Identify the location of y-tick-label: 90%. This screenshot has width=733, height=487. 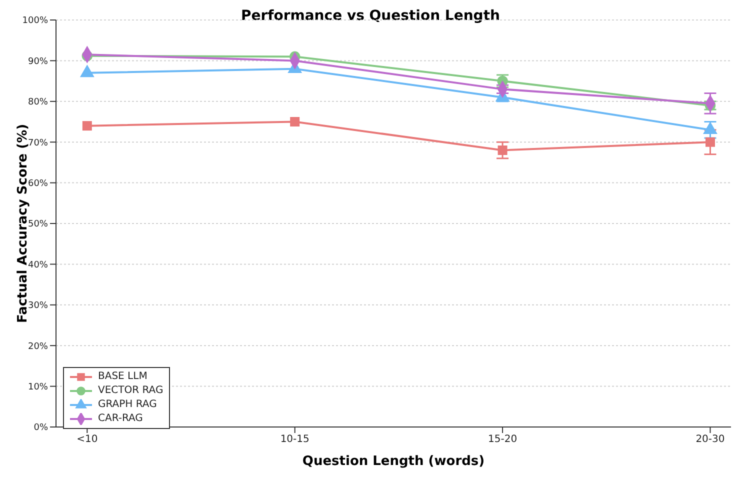
(38, 61).